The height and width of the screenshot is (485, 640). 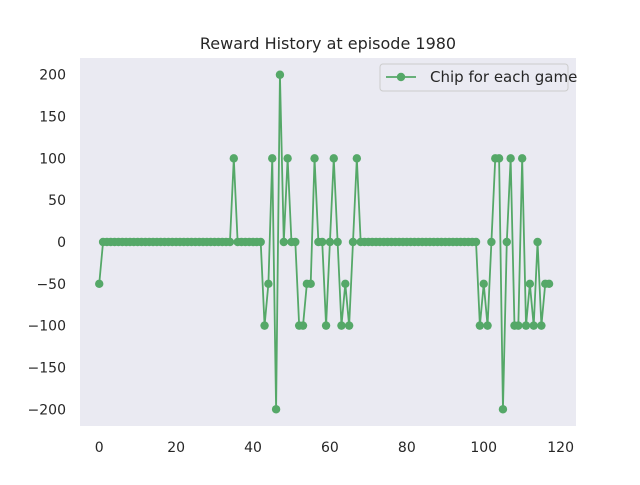 I want to click on y-tick-label: 100, so click(x=52, y=159).